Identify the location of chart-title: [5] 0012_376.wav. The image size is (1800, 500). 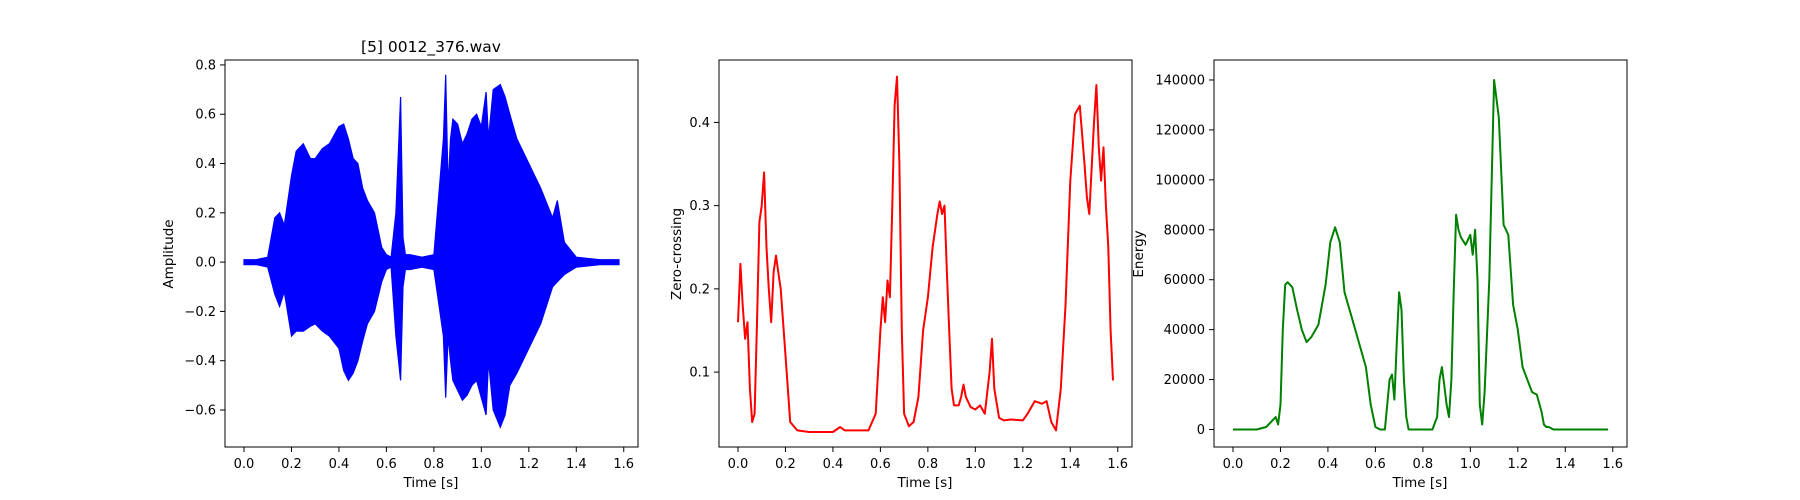
(431, 47).